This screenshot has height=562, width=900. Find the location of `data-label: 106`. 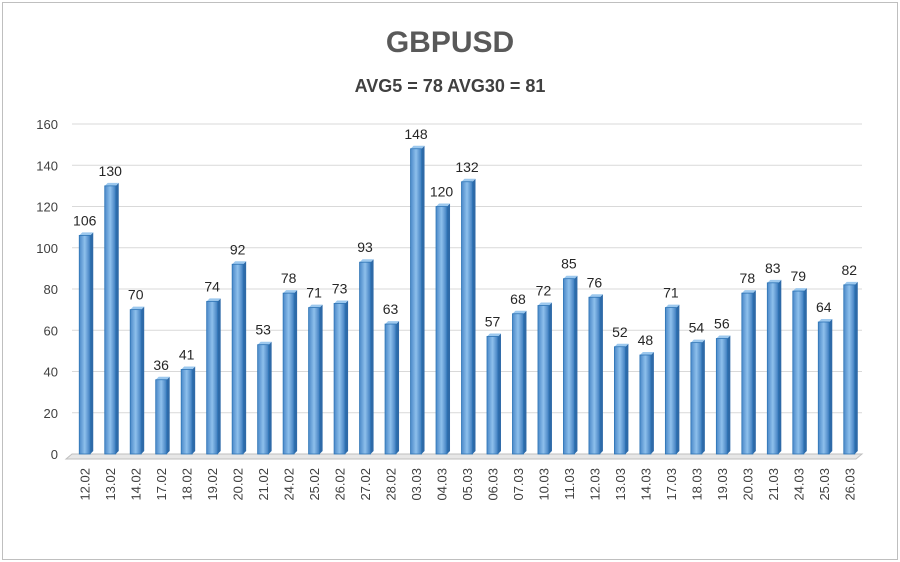

data-label: 106 is located at coordinates (85, 220).